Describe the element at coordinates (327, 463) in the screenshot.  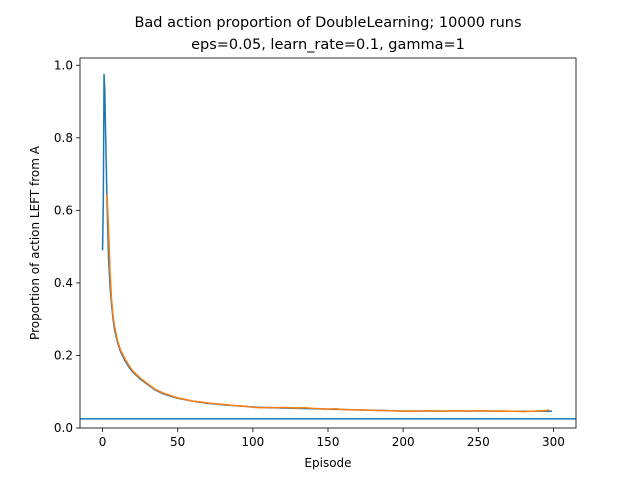
I see `x-axis-label: Episode` at that location.